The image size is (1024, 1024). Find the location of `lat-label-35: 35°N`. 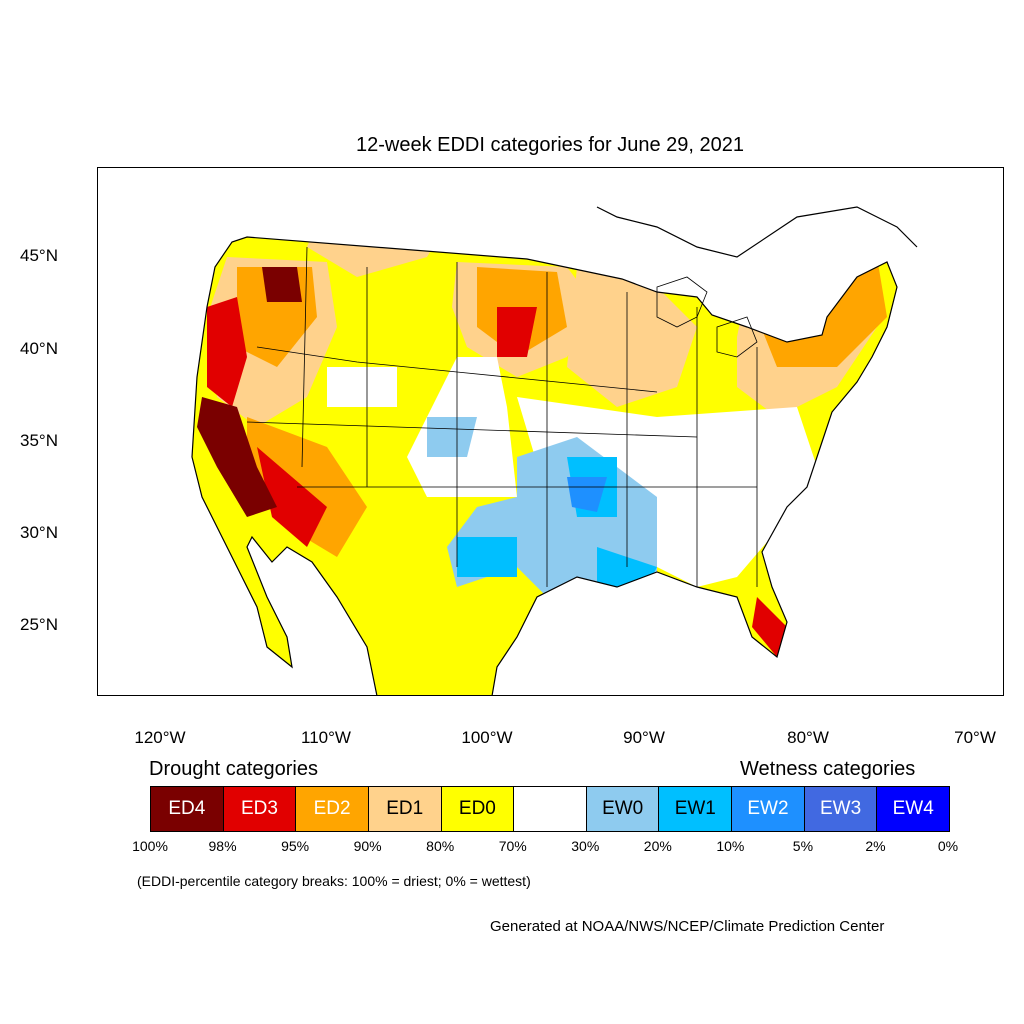

lat-label-35: 35°N is located at coordinates (39, 440).